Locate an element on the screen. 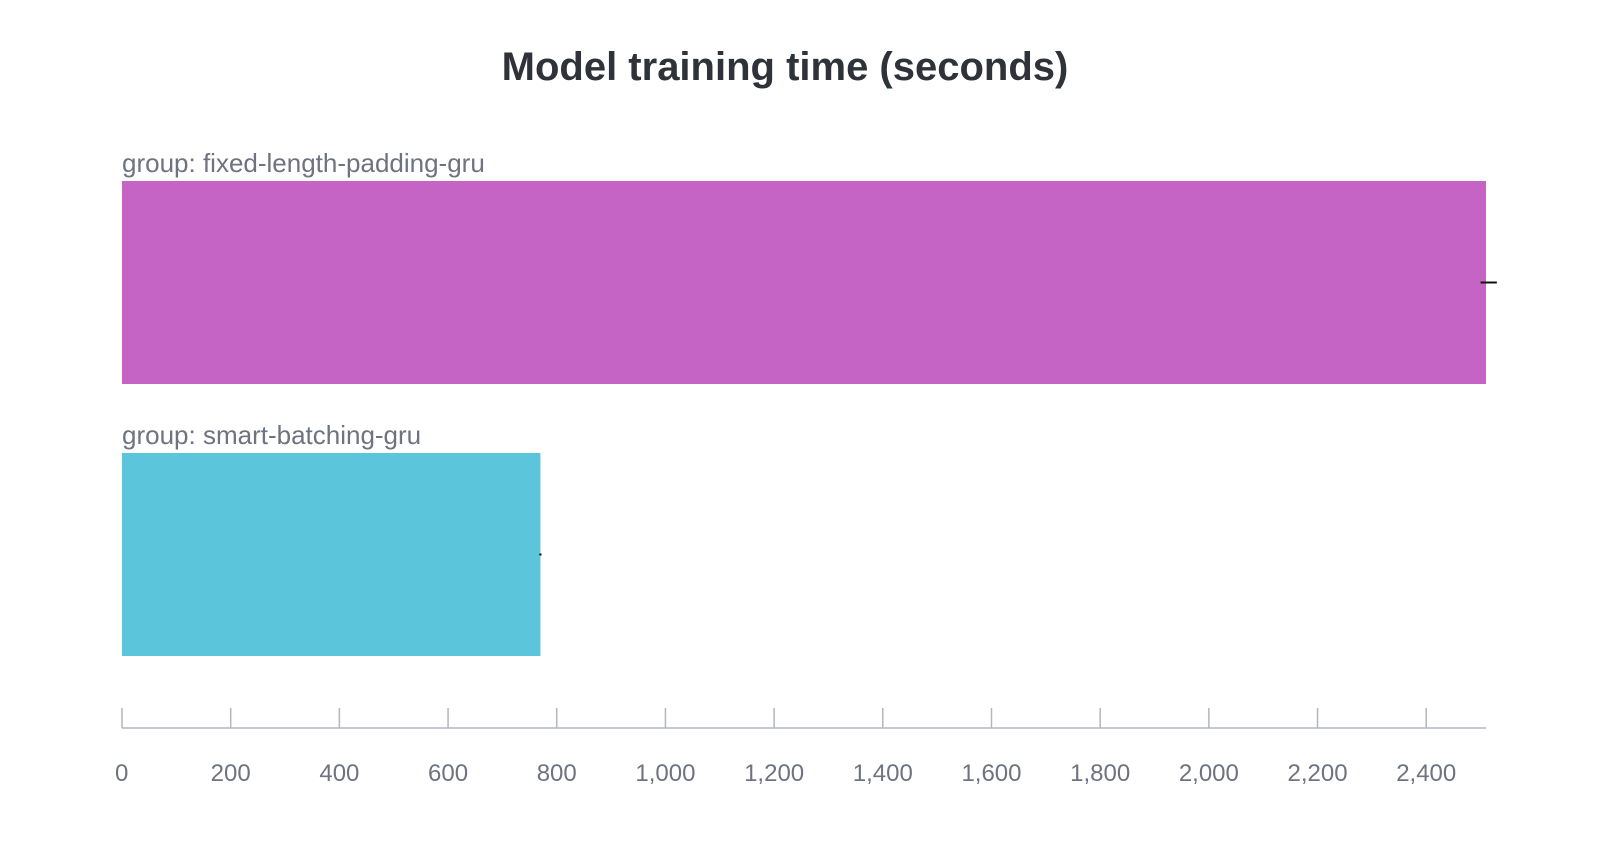  x-tick-label: 2,200 is located at coordinates (1318, 773).